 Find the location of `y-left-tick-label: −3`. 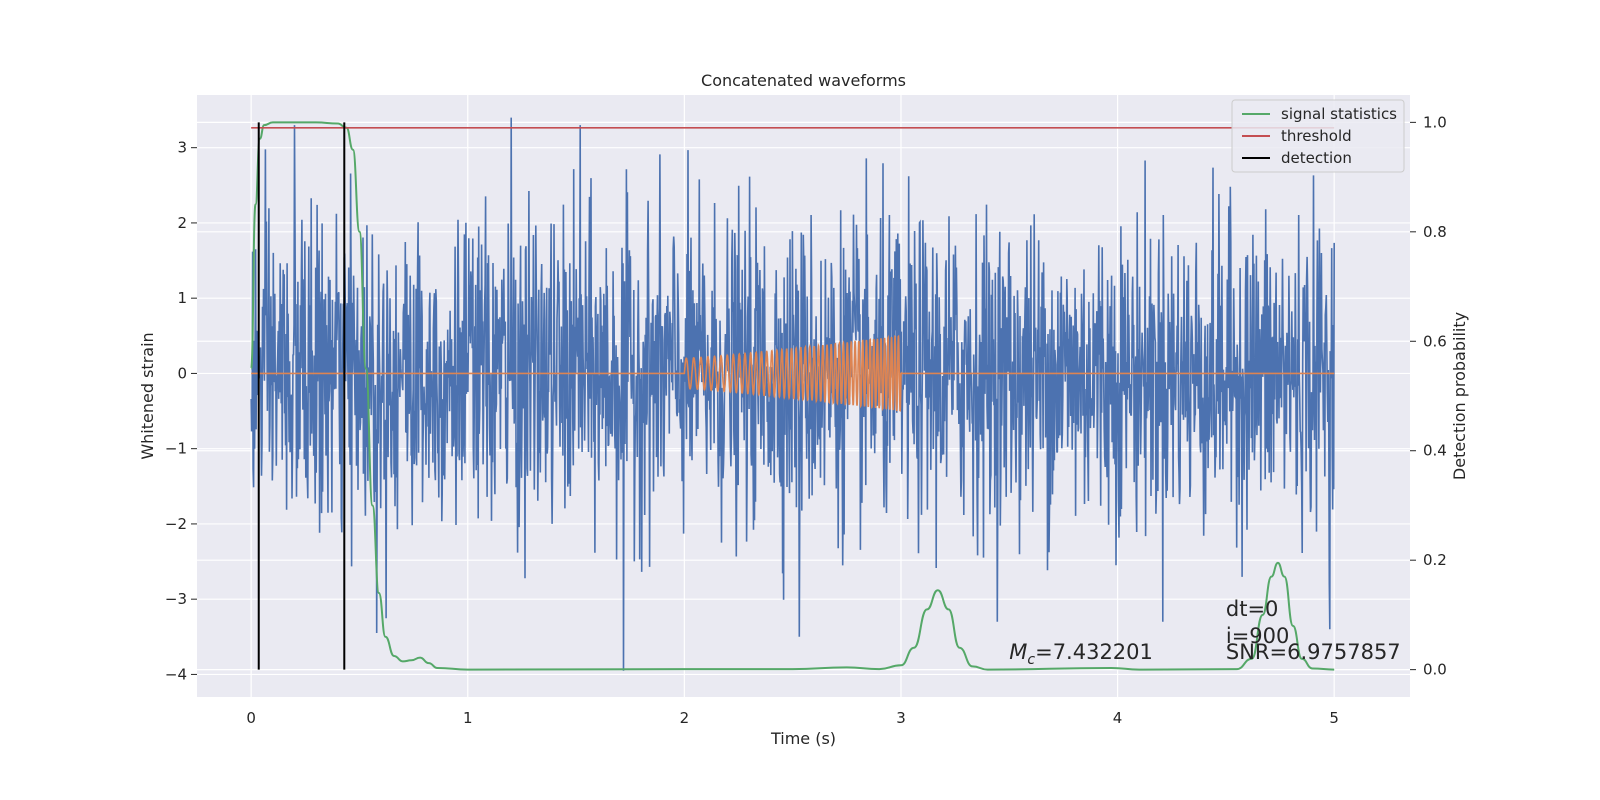

y-left-tick-label: −3 is located at coordinates (176, 599).